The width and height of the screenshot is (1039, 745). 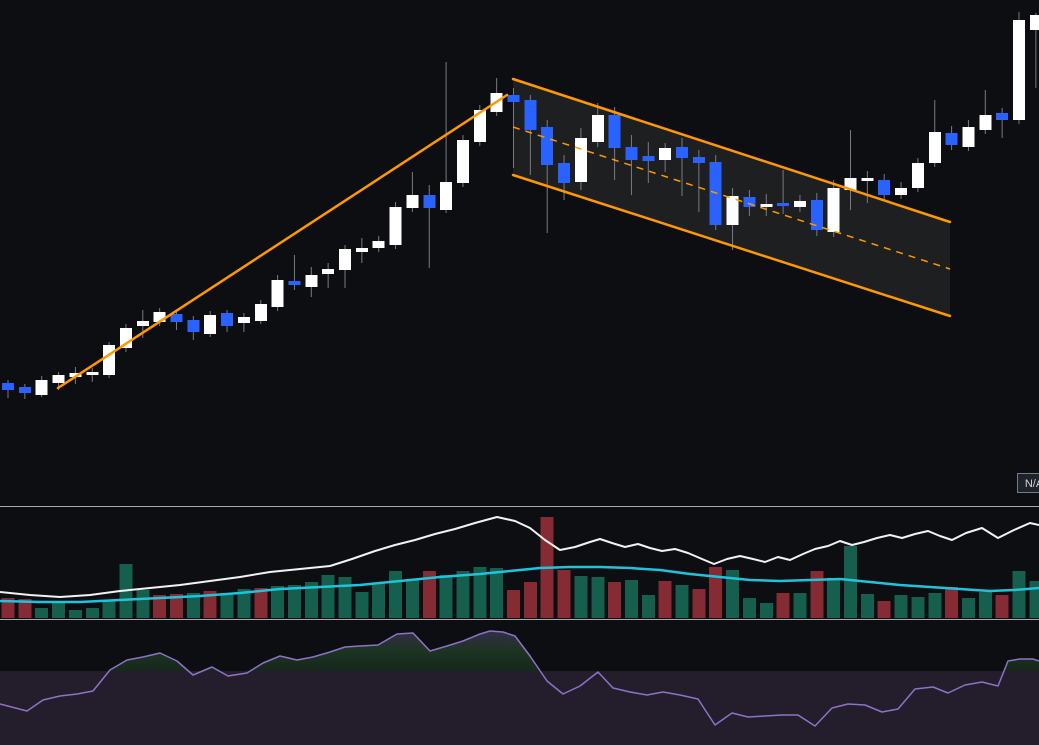 What do you see at coordinates (519, 584) in the screenshot?
I see `volume-ma-line` at bounding box center [519, 584].